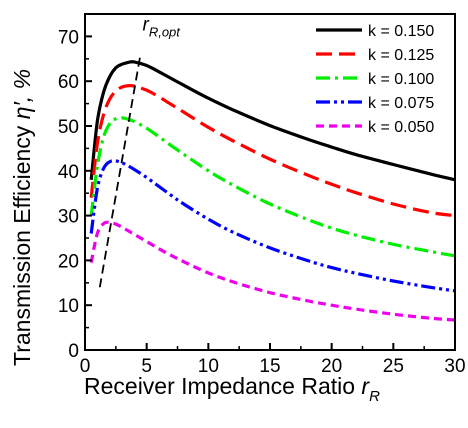 The width and height of the screenshot is (468, 428). I want to click on x-tick-label: 20, so click(331, 366).